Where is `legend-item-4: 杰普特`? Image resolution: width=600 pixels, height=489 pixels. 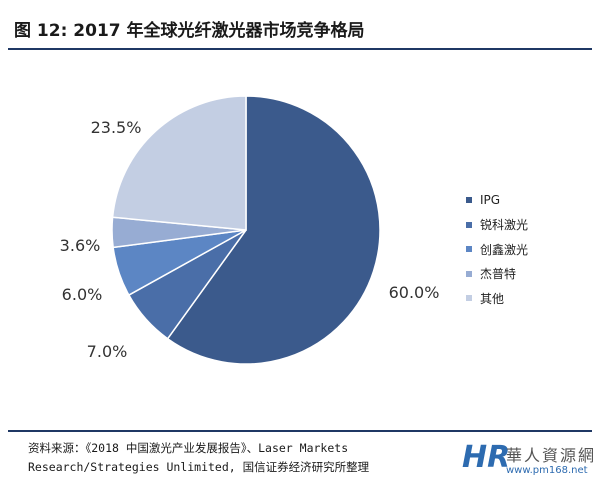
legend-item-4: 杰普特 is located at coordinates (497, 274).